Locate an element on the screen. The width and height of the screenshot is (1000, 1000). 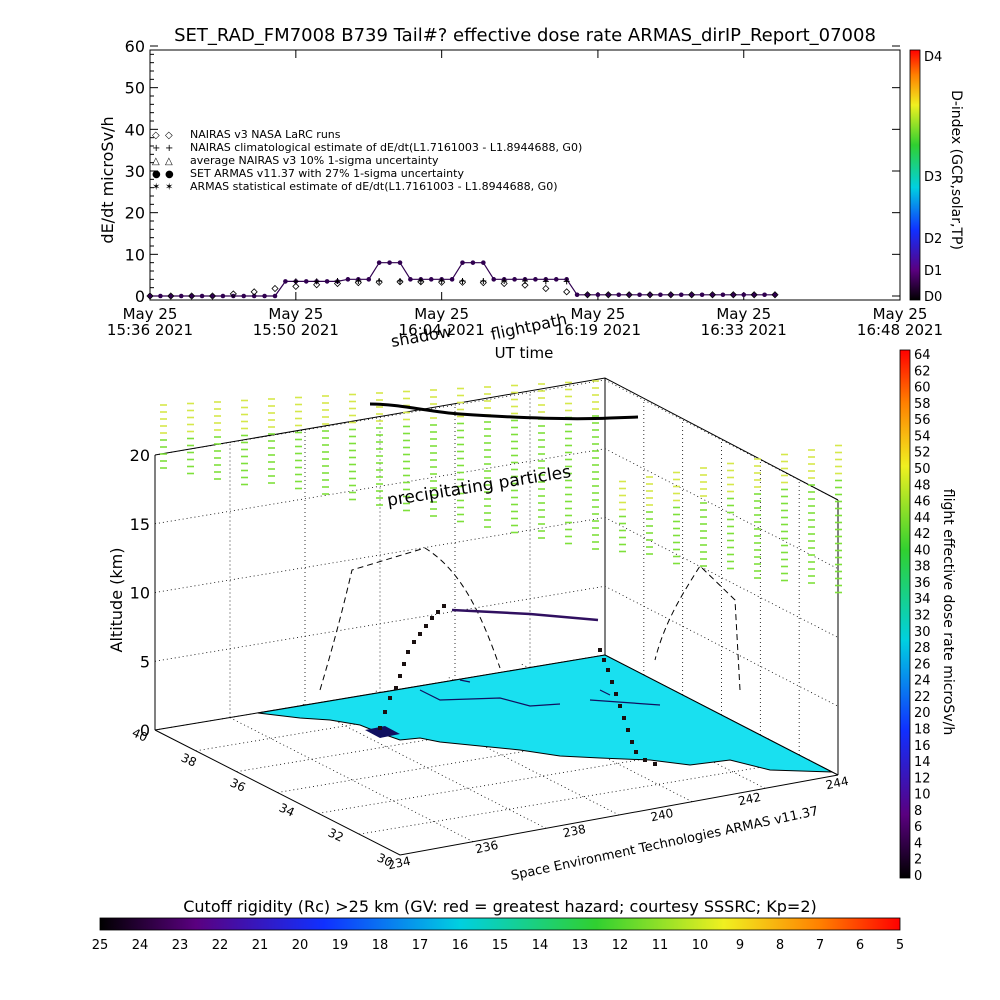
rigidity-tick-label: 21 is located at coordinates (260, 945).